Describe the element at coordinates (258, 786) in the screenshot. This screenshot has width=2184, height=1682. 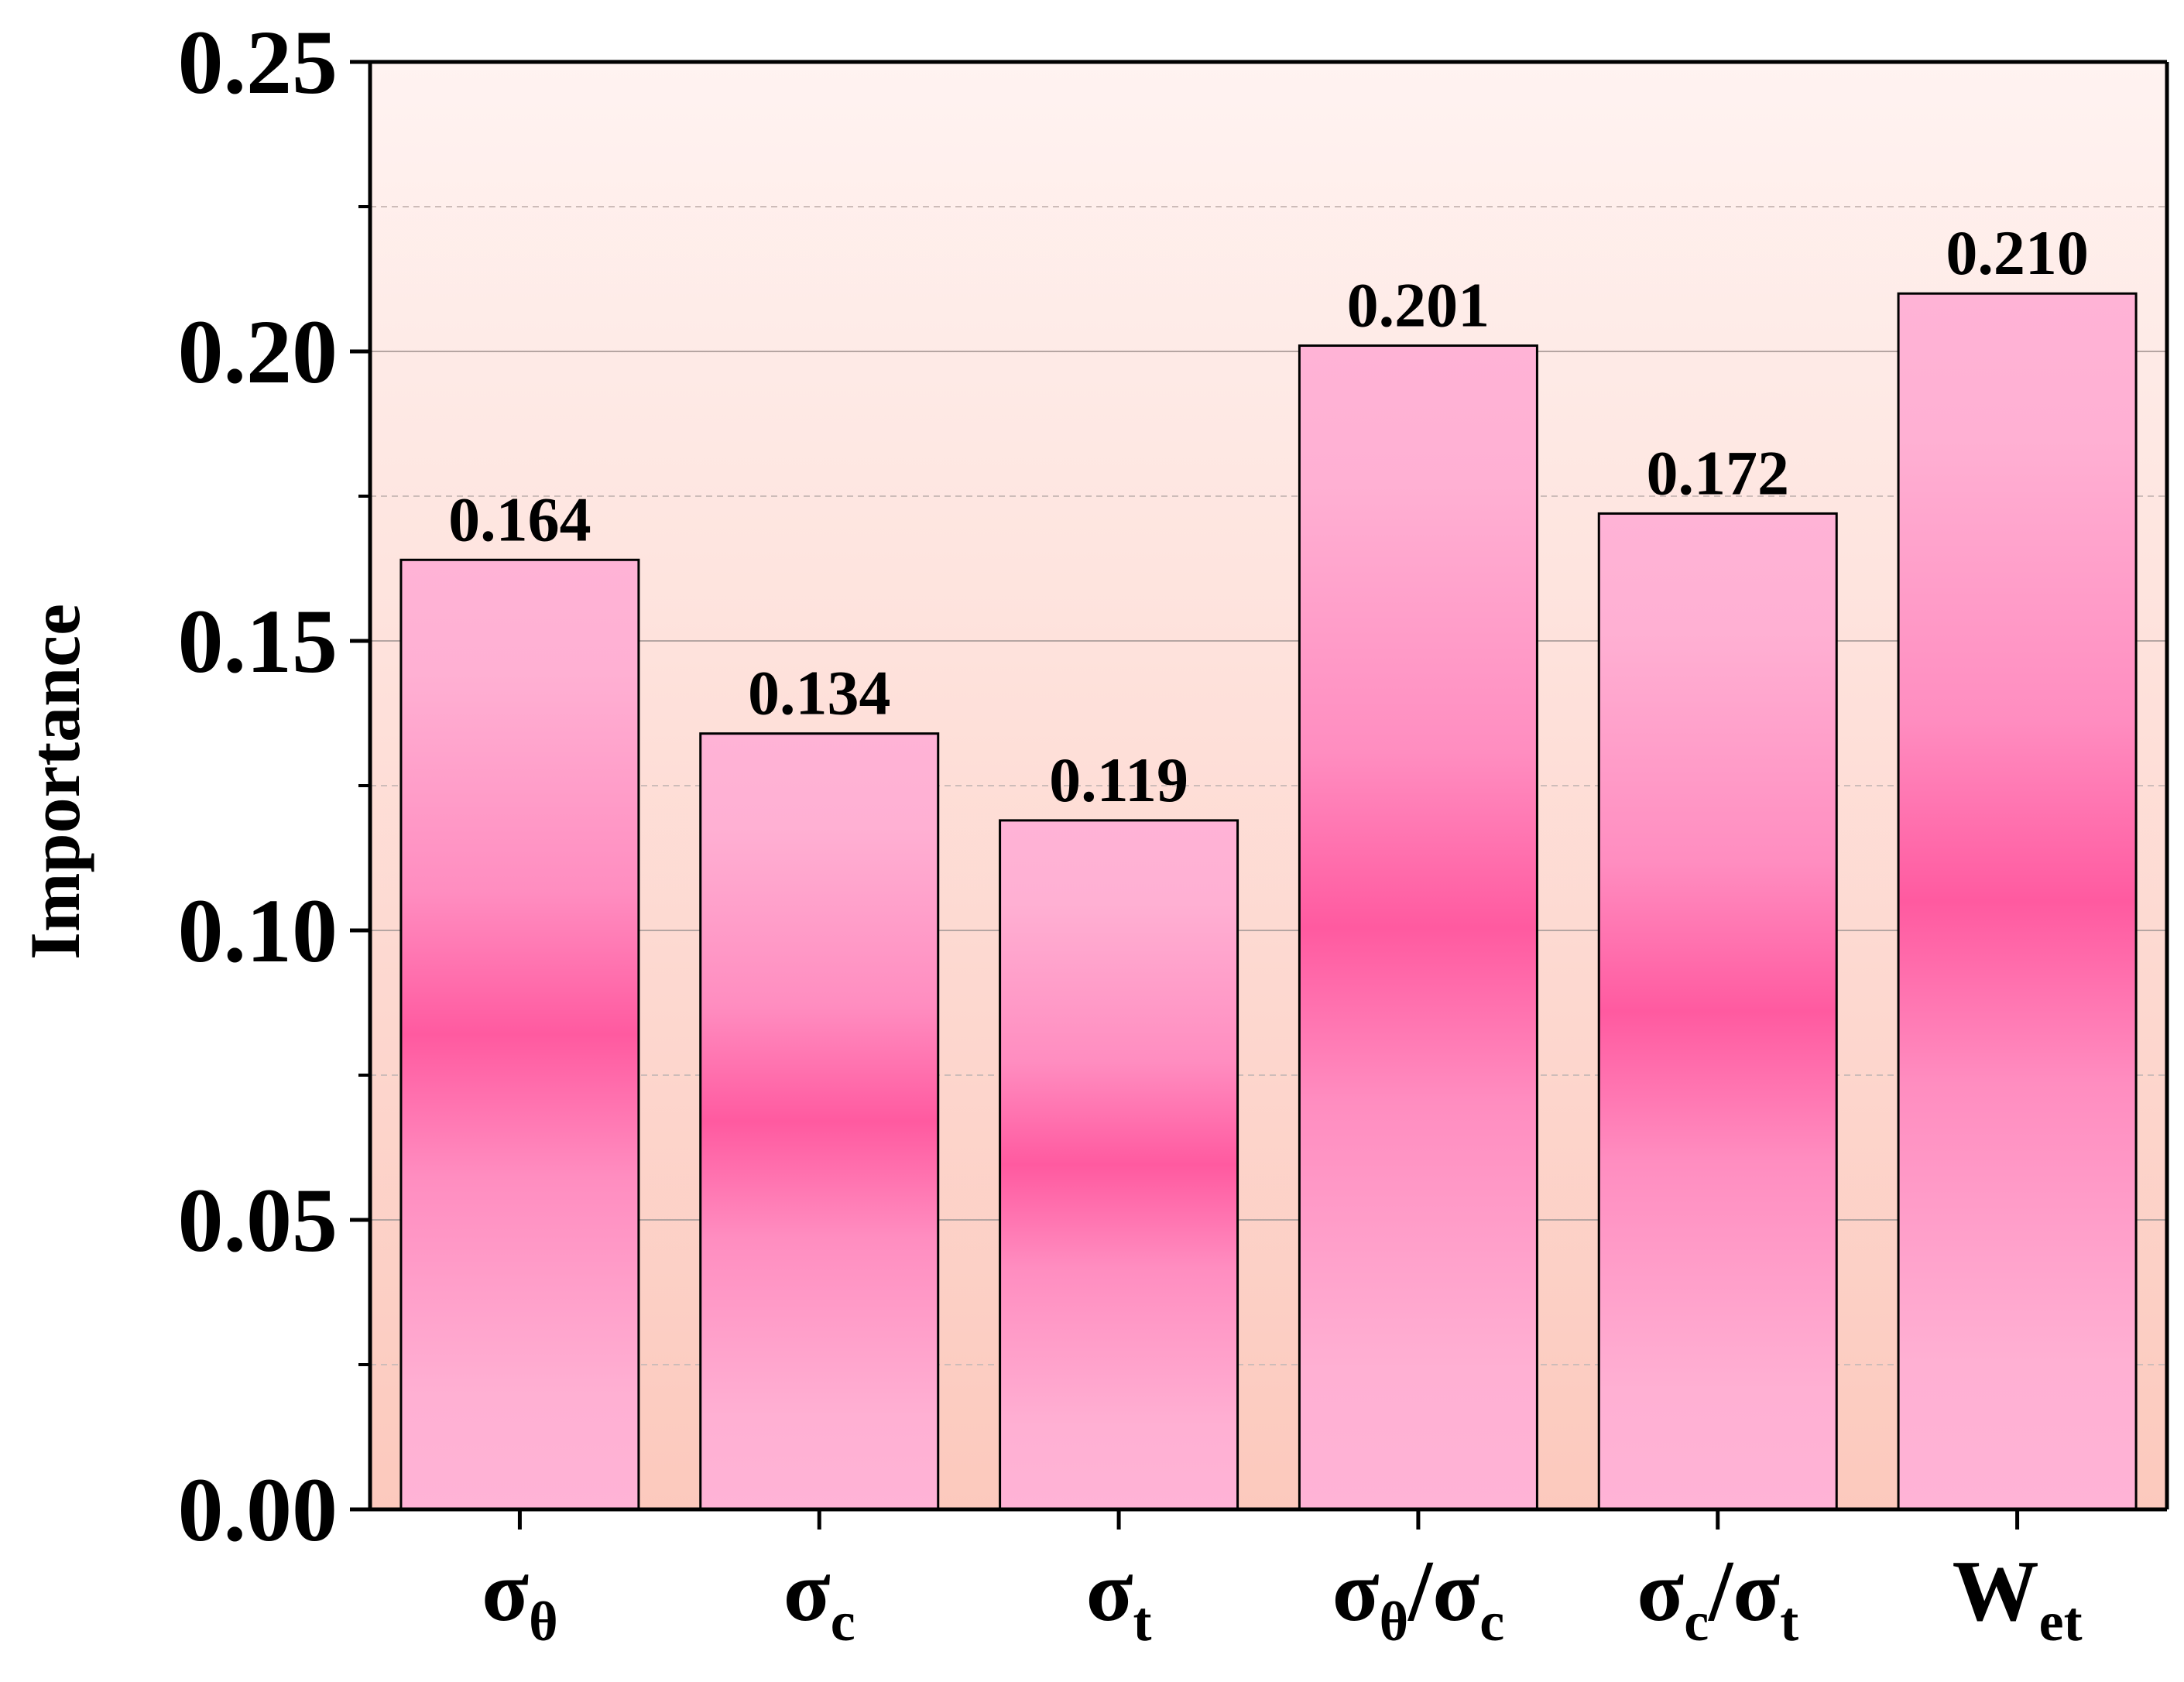
I see `y-tick-labels: 0.00 0.05 0.10 0.15 0.20 0.25` at that location.